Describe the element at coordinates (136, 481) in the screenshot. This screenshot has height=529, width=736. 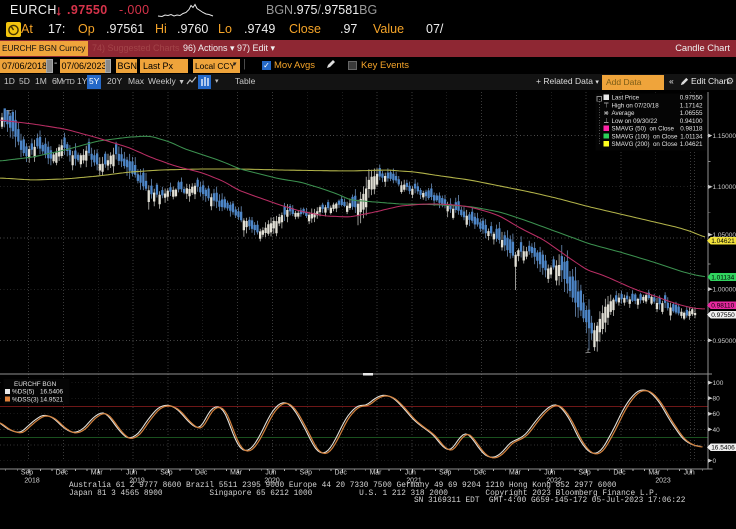
I see `svg-text: 2019` at that location.